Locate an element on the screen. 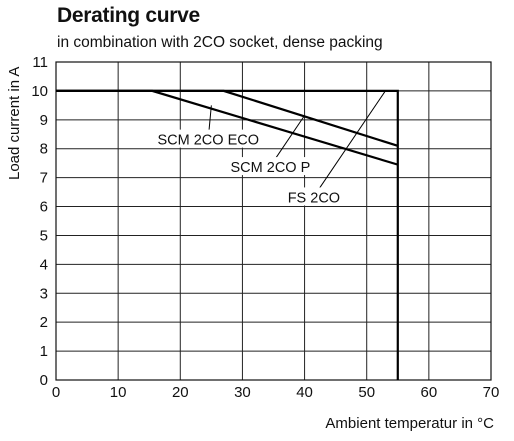 The height and width of the screenshot is (441, 514). y-tick-label: 3 is located at coordinates (44, 293).